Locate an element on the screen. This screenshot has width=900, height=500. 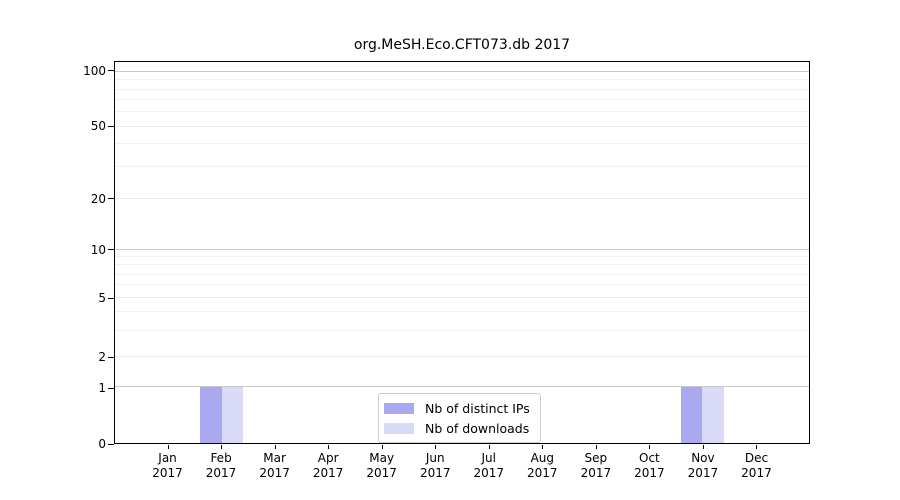
y-tick-label-100: 100 is located at coordinates (94, 70).